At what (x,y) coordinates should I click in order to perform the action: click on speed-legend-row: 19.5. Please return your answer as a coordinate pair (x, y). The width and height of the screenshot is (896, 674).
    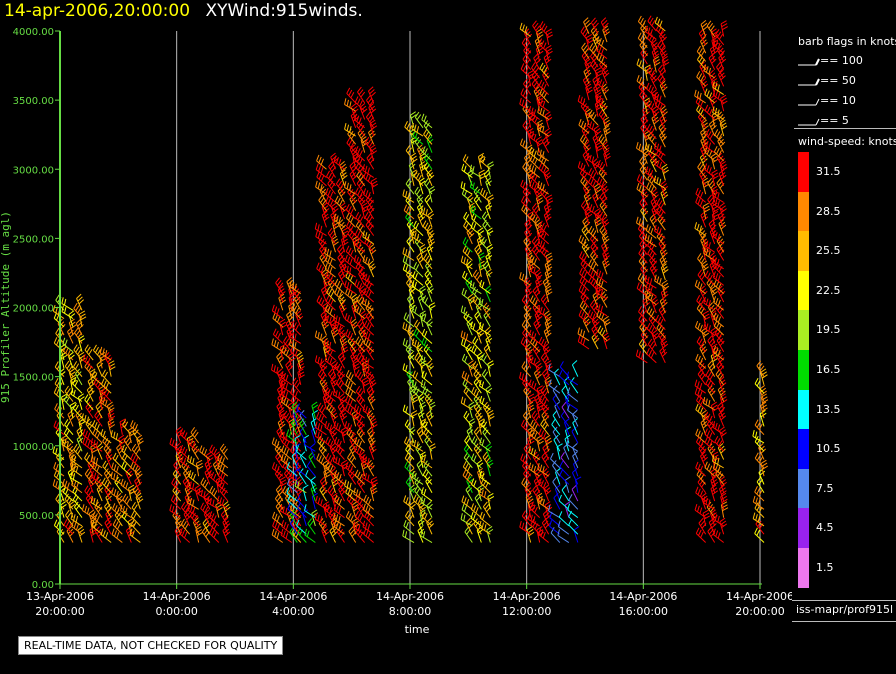
    Looking at the image, I should click on (846, 330).